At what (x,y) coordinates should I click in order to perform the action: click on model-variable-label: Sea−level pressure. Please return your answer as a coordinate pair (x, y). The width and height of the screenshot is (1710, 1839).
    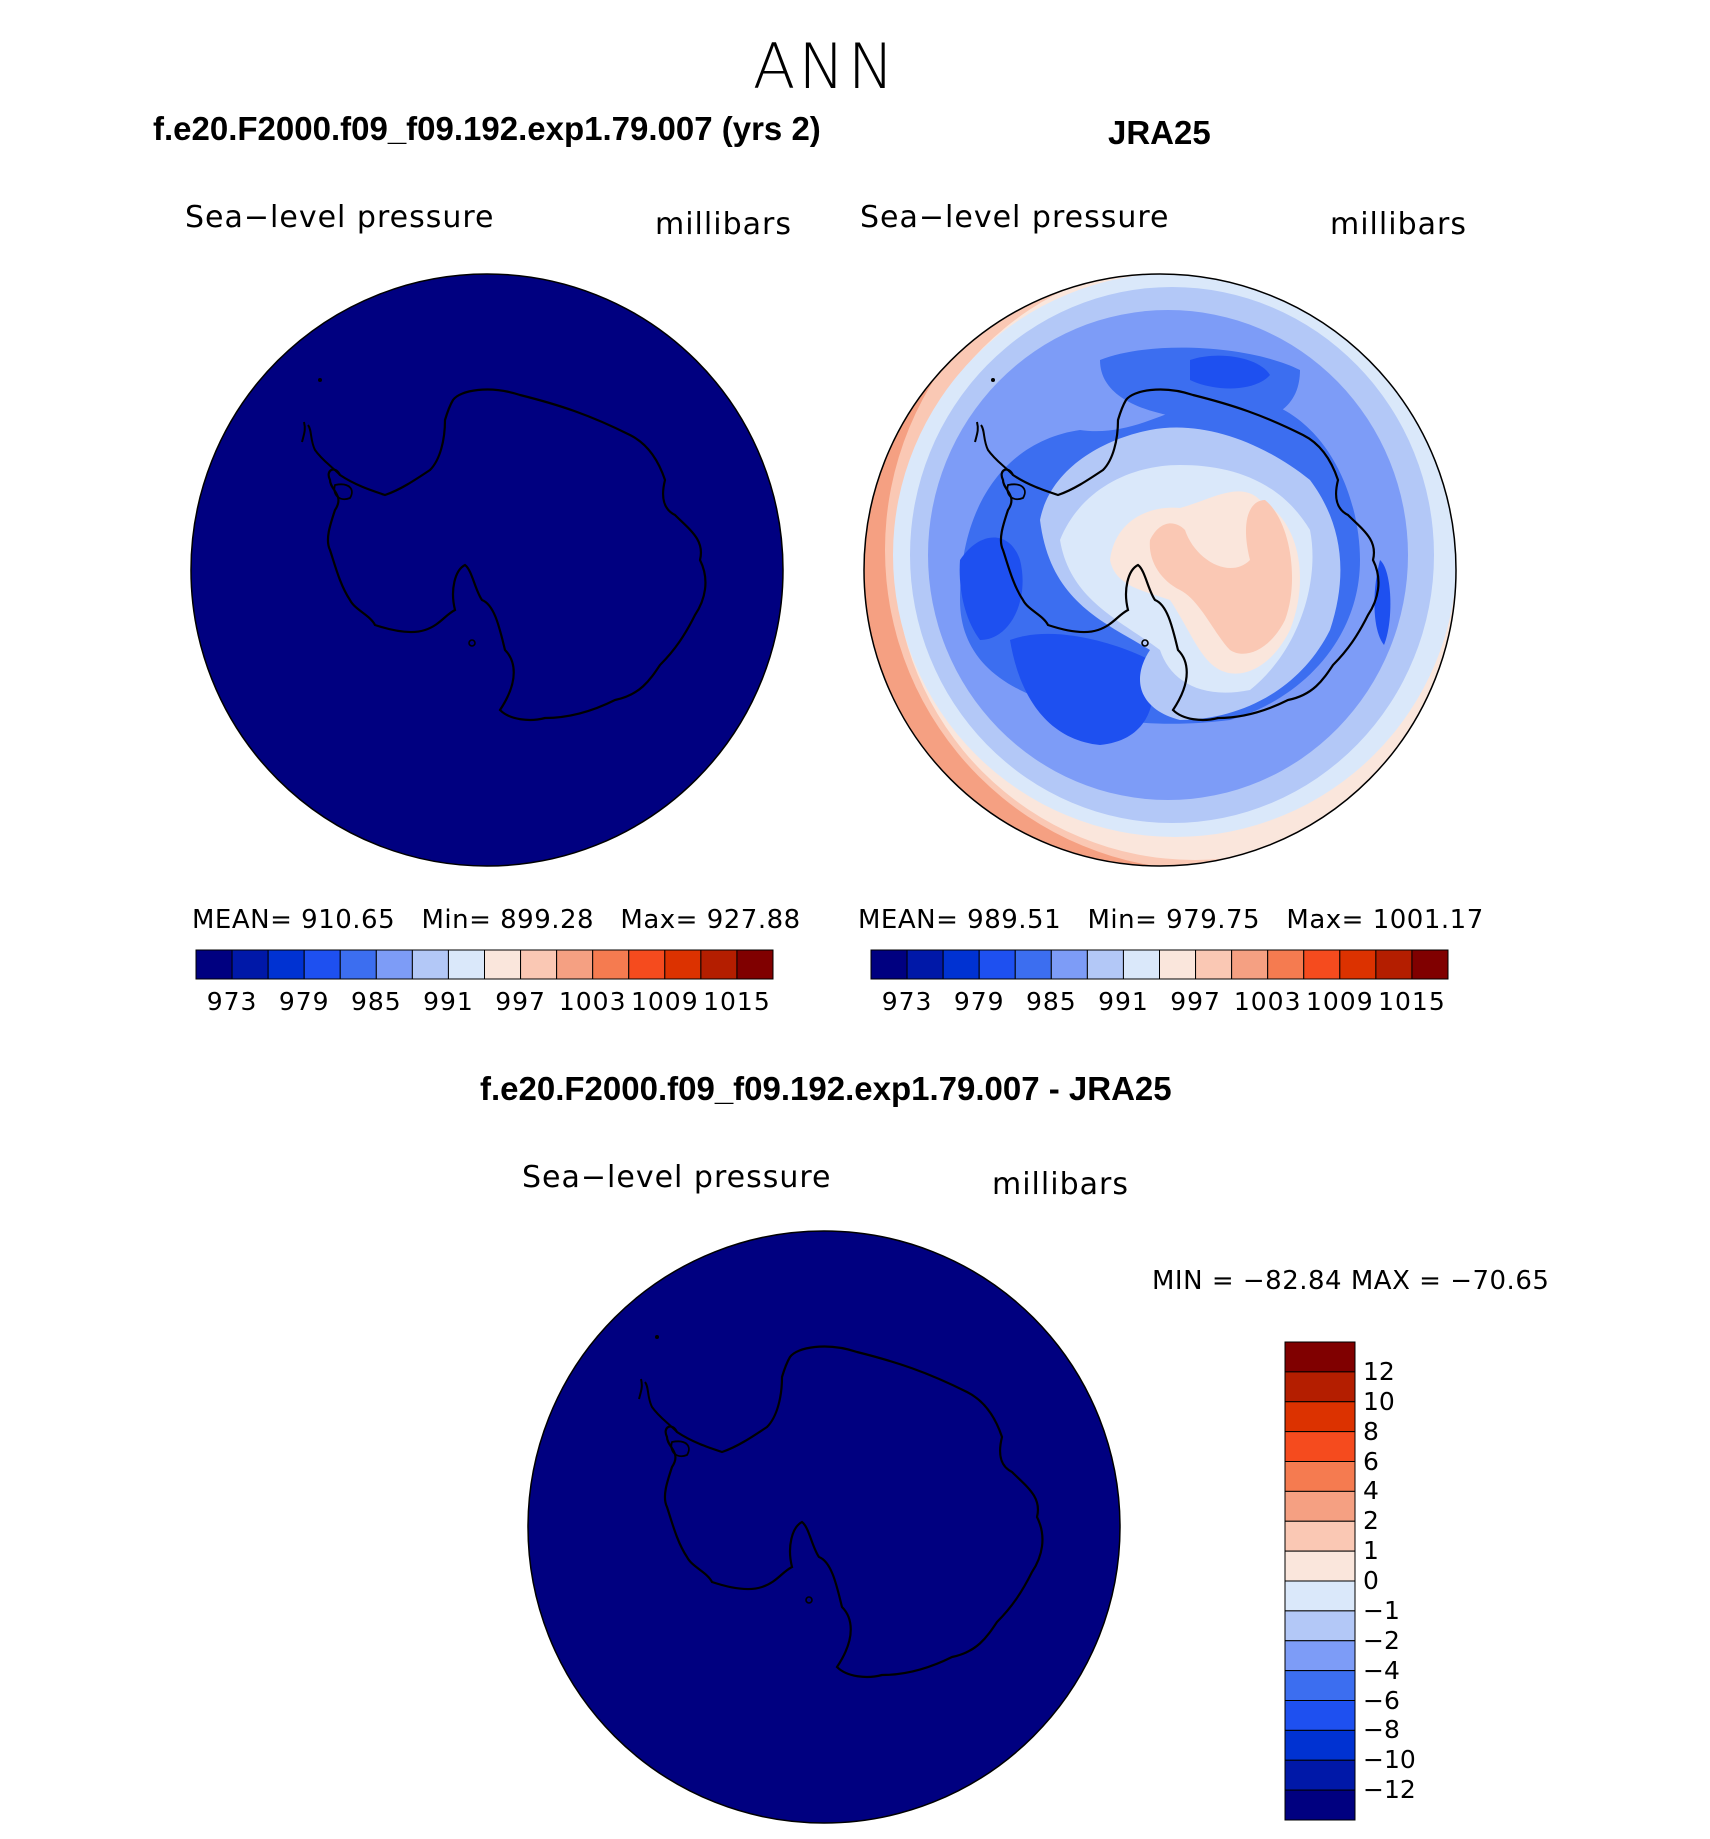
    Looking at the image, I should click on (340, 217).